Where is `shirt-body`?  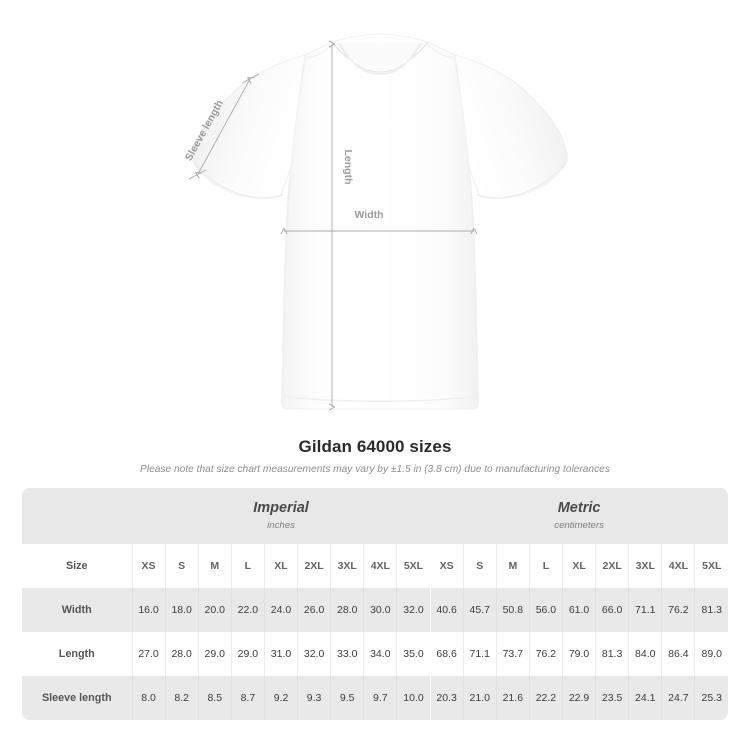 shirt-body is located at coordinates (380, 221).